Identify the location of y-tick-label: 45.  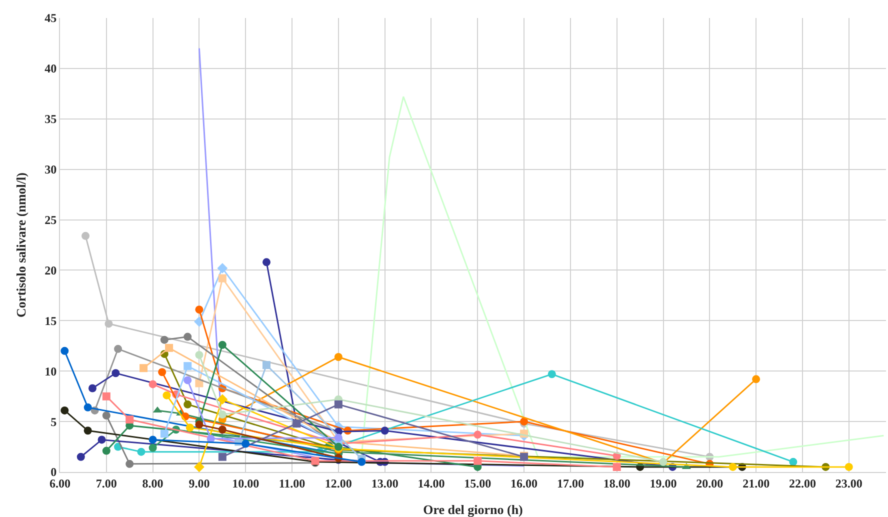
(50, 18).